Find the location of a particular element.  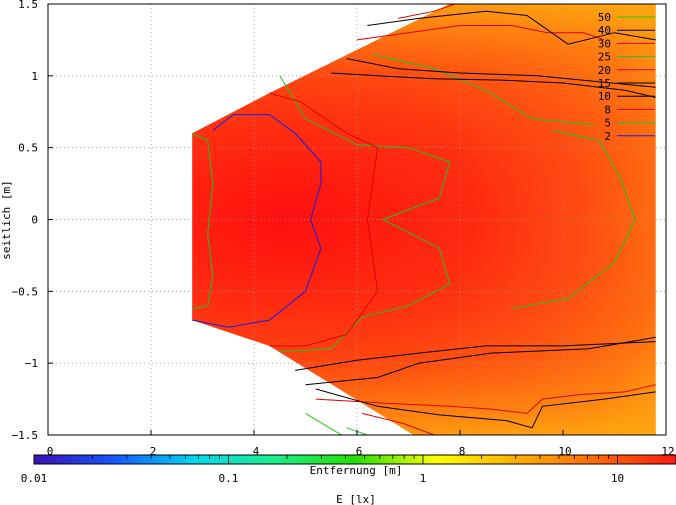

legend-label: 5 is located at coordinates (607, 123).